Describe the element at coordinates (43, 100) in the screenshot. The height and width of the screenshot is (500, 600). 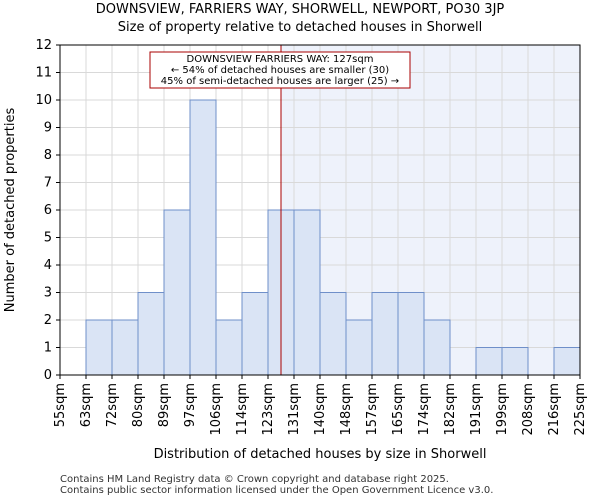
I see `y-tick-label: 10` at that location.